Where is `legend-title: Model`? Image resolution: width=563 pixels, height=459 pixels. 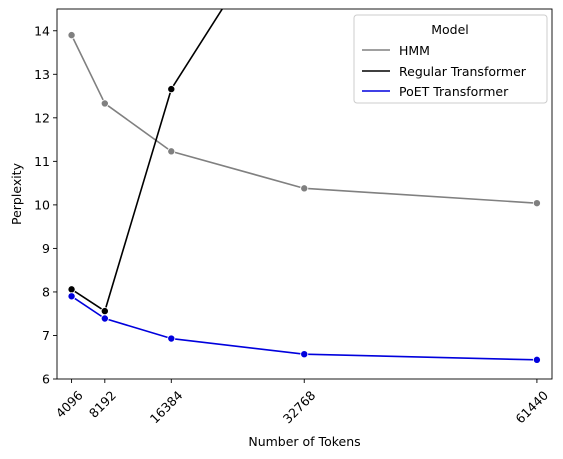
legend-title: Model is located at coordinates (450, 29).